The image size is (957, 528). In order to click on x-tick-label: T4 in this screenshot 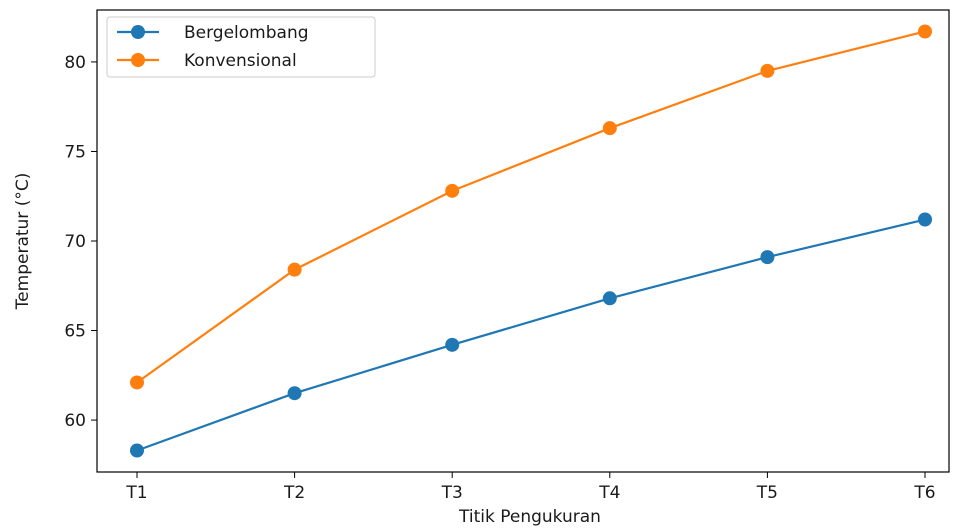, I will do `click(609, 493)`.